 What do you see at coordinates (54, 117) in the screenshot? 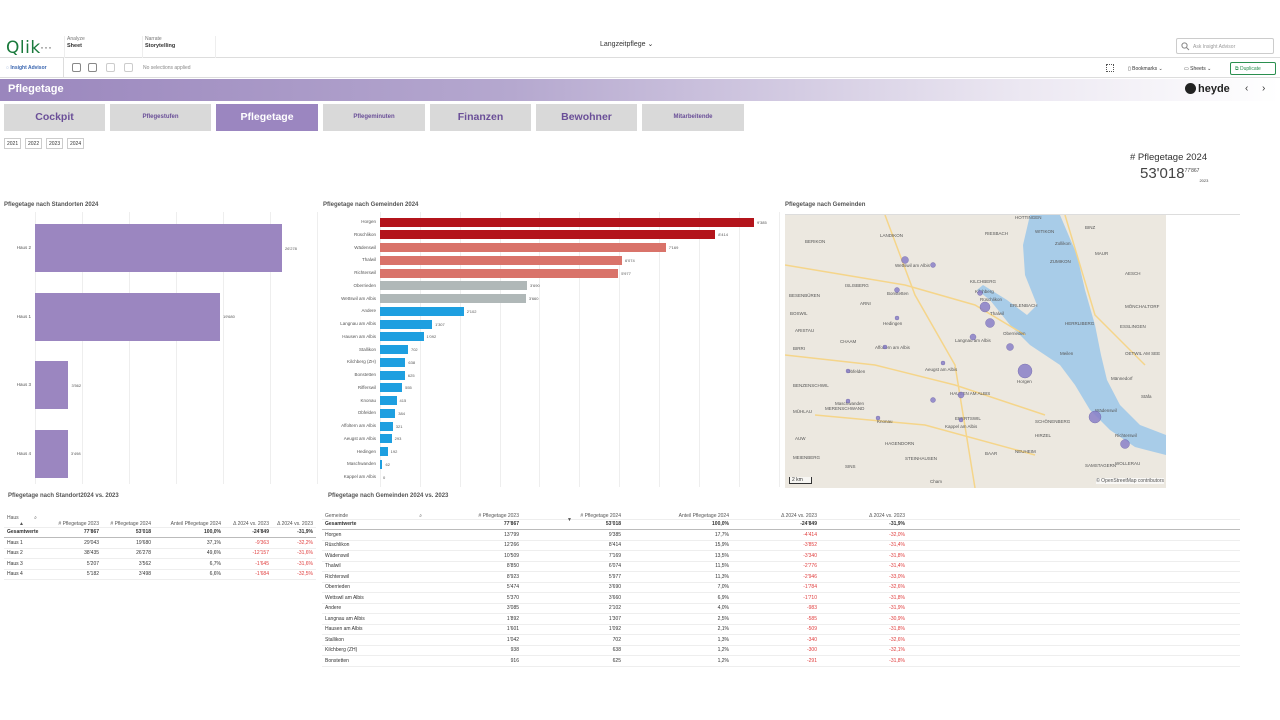
I see `nav-cockpit: Cockpit` at bounding box center [54, 117].